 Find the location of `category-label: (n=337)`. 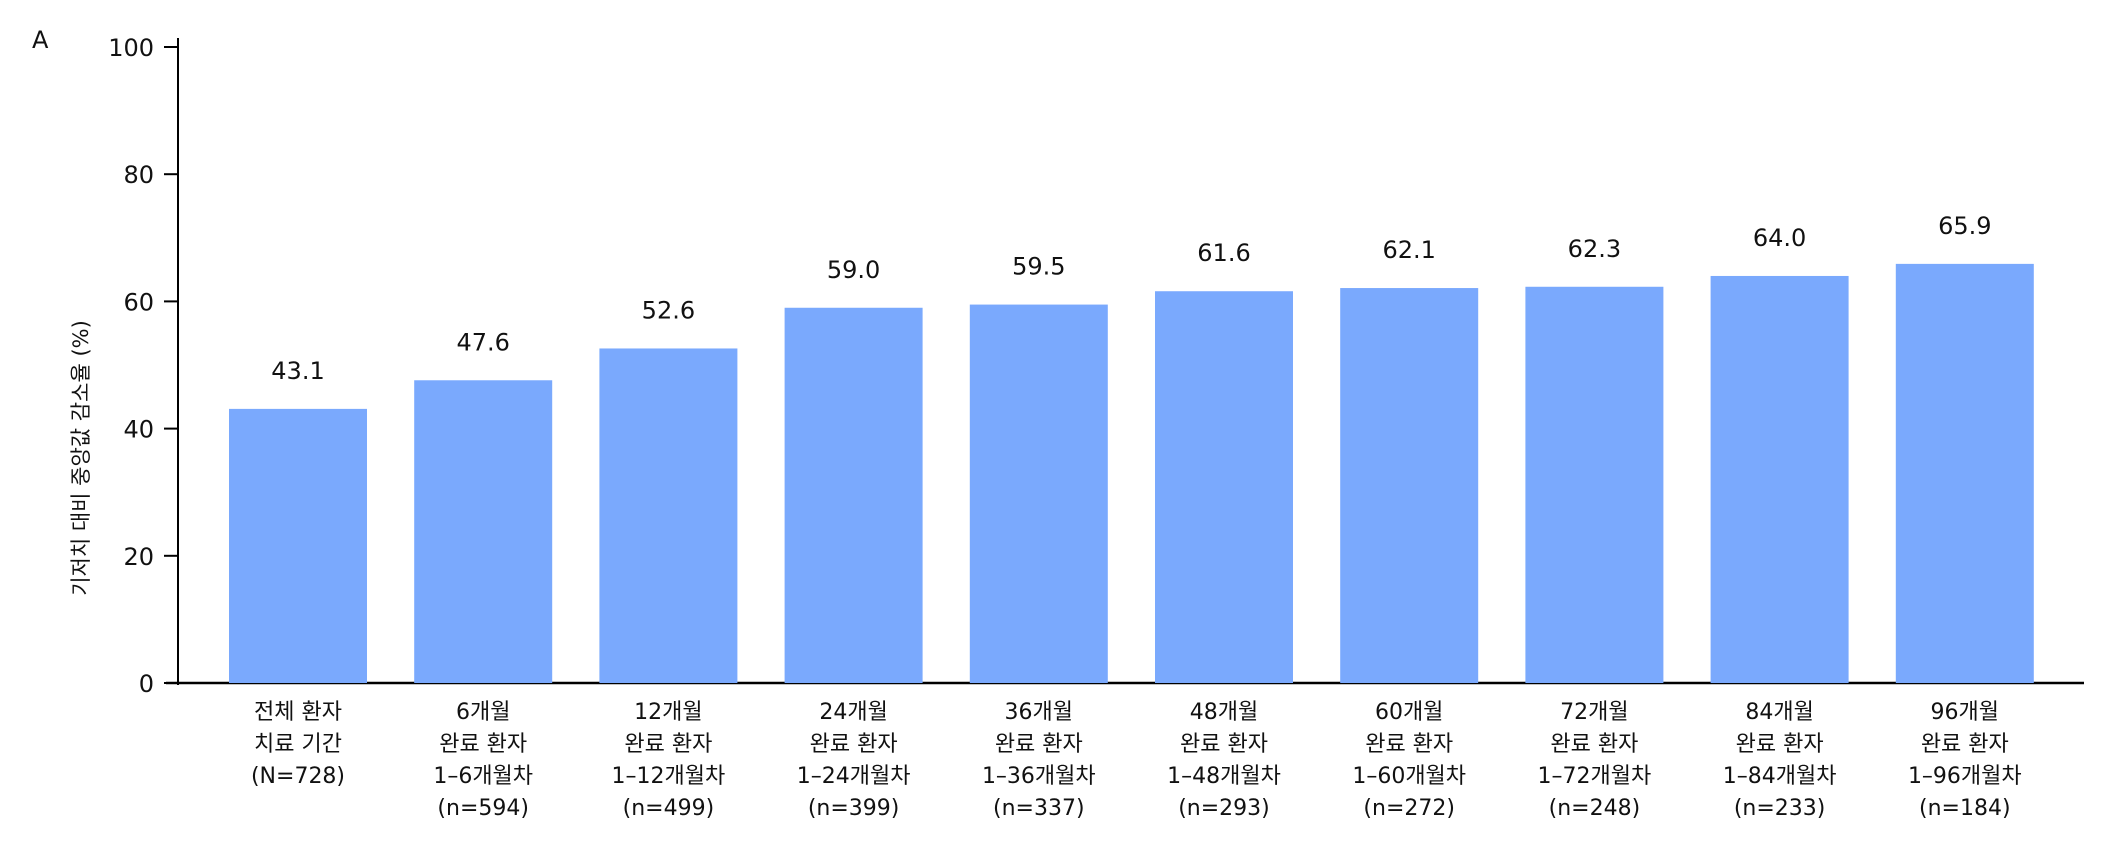

category-label: (n=337) is located at coordinates (1039, 808).